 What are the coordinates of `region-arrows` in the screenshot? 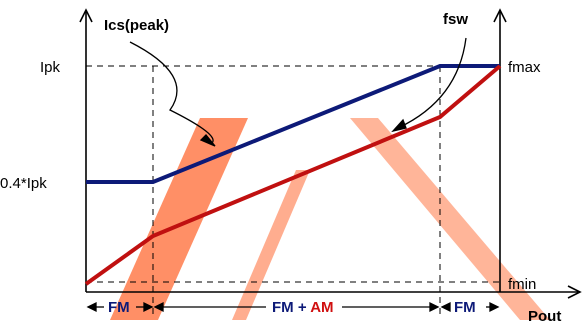 It's located at (293, 307).